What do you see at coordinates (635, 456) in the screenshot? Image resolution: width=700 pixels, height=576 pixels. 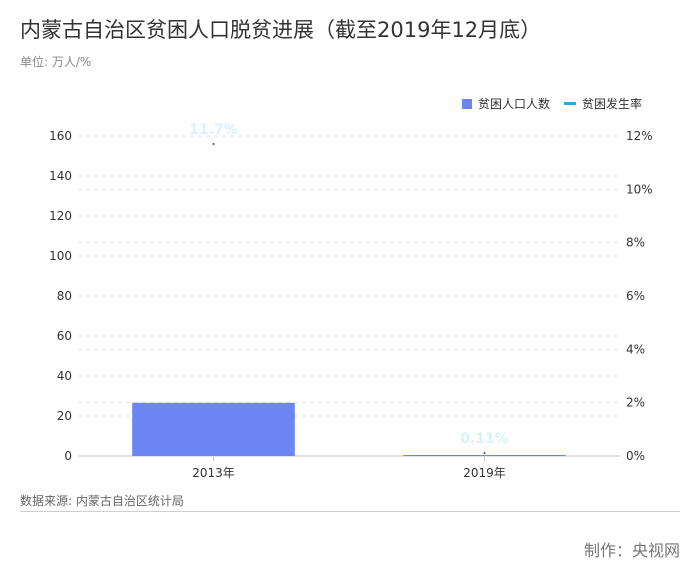 I see `y-right-tick-label: 0%` at bounding box center [635, 456].